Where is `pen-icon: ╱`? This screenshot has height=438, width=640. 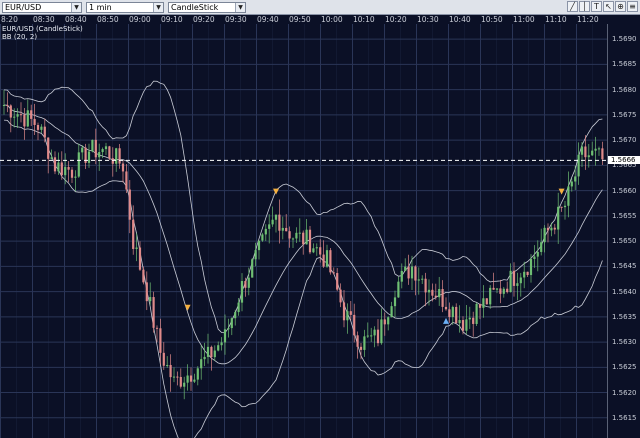
pen-icon: ╱ is located at coordinates (572, 6).